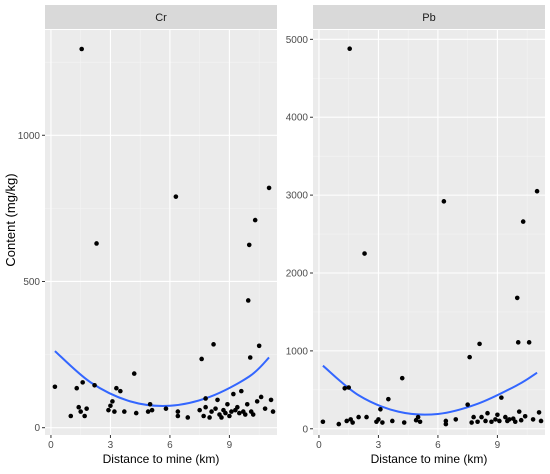 This screenshot has width=550, height=474. Describe the element at coordinates (428, 18) in the screenshot. I see `facet-strip-label: Pb` at that location.